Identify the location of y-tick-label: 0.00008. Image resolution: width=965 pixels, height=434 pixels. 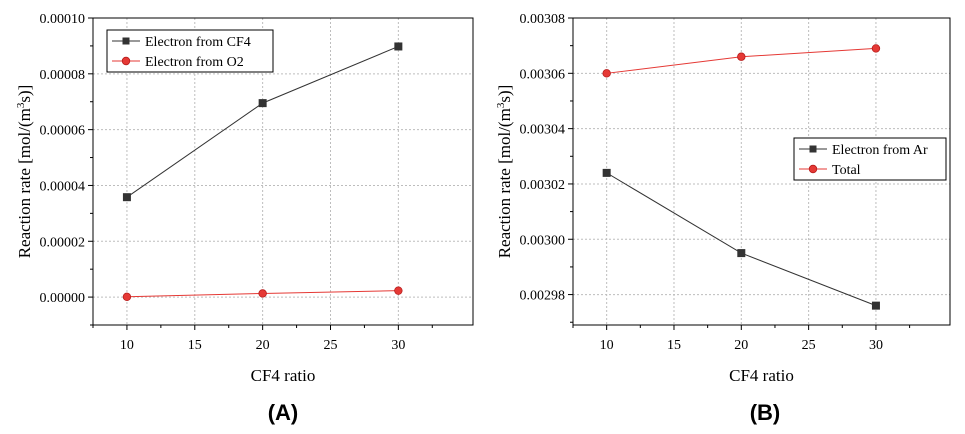
(63, 75).